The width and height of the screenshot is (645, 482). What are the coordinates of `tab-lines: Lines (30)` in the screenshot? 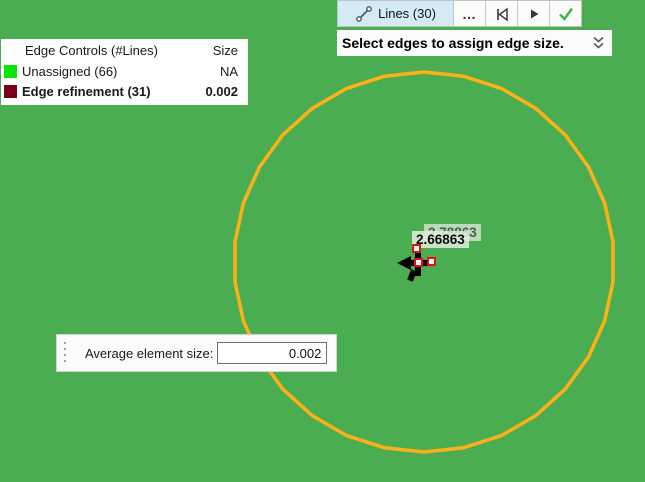 It's located at (396, 13).